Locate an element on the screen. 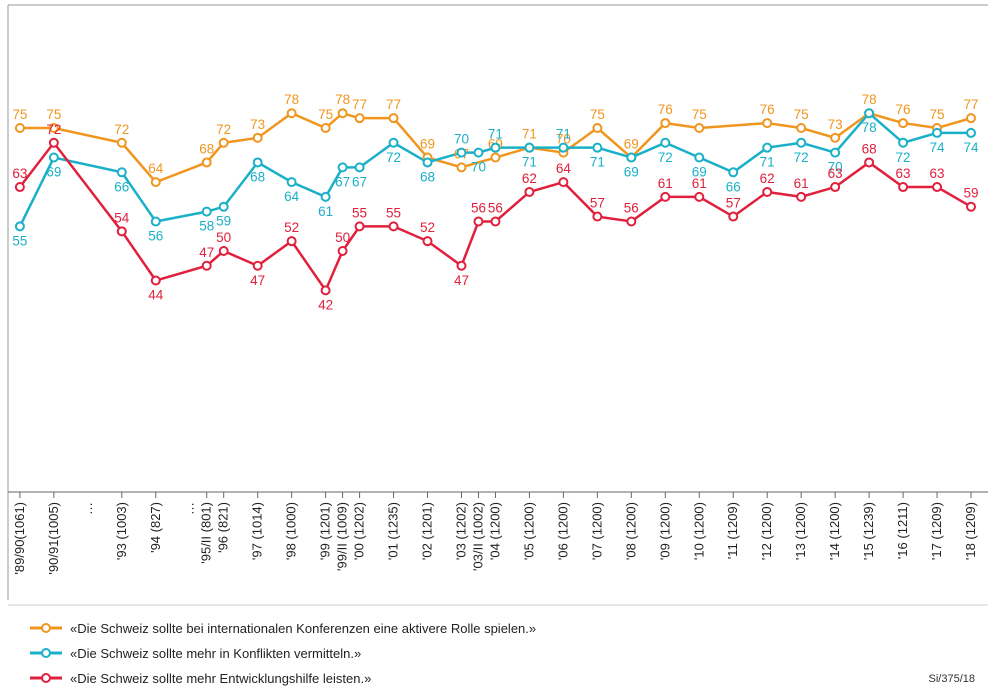  x-tick-label: '11 (1209) is located at coordinates (732, 530).